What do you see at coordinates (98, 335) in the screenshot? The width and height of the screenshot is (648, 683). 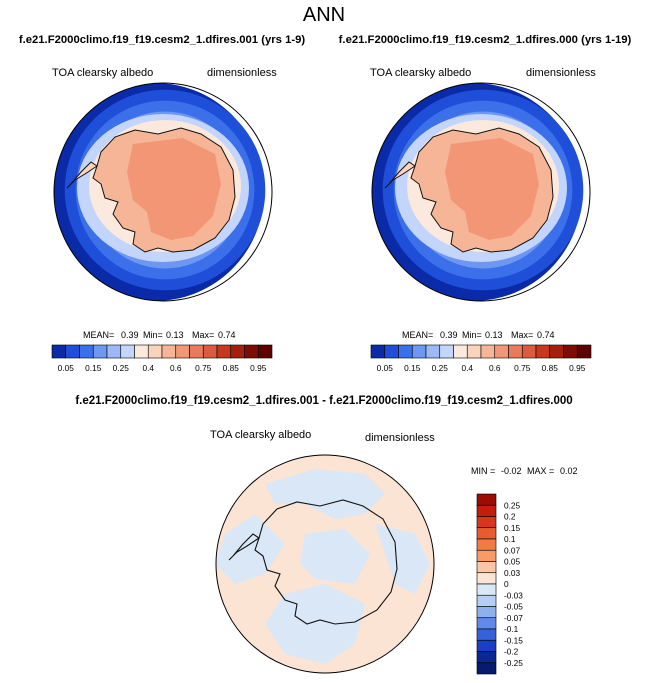 I see `svg-text: MEAN=` at bounding box center [98, 335].